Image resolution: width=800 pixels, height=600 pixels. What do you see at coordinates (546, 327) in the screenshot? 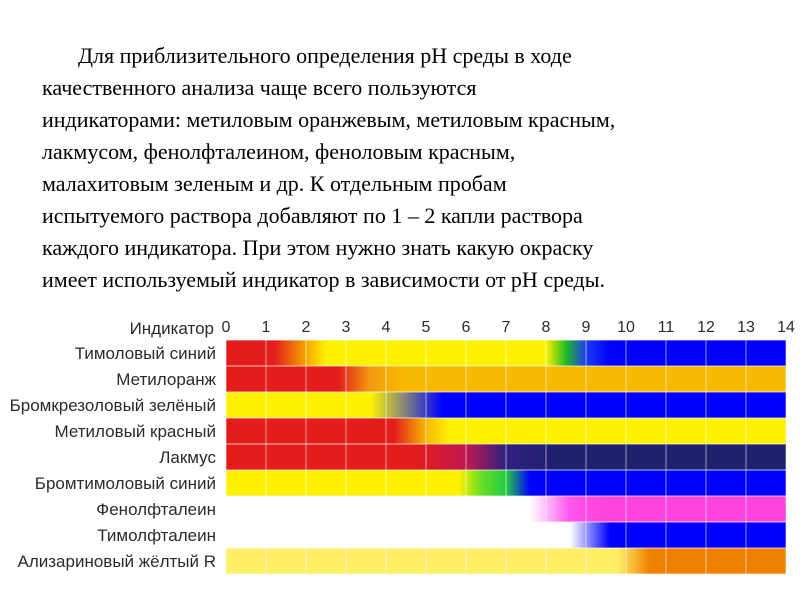
I see `ph-tick-label: 8` at bounding box center [546, 327].